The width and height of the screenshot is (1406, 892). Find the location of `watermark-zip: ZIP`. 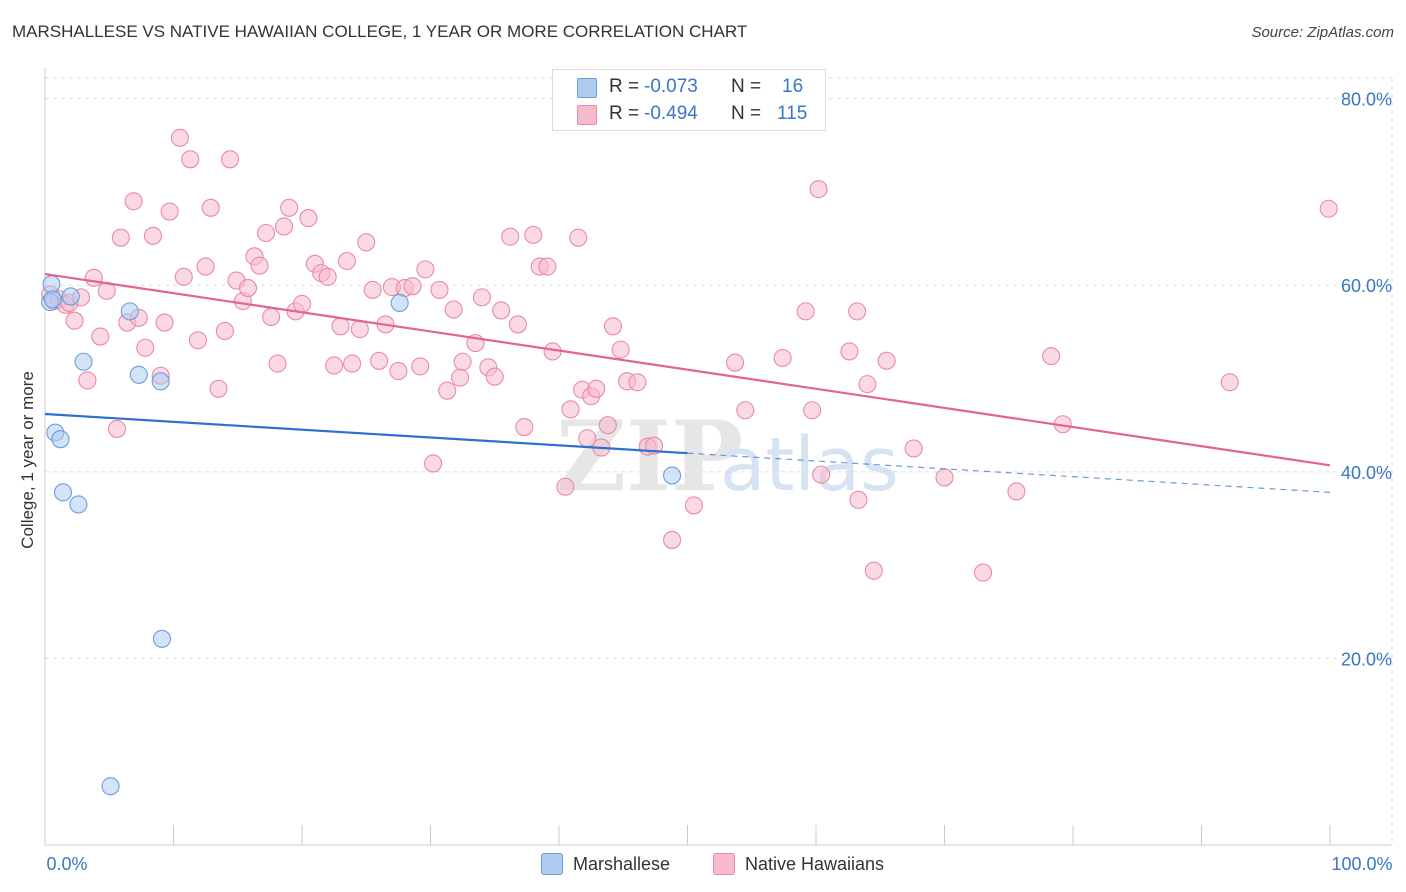

watermark-zip: ZIP is located at coordinates (649, 456).